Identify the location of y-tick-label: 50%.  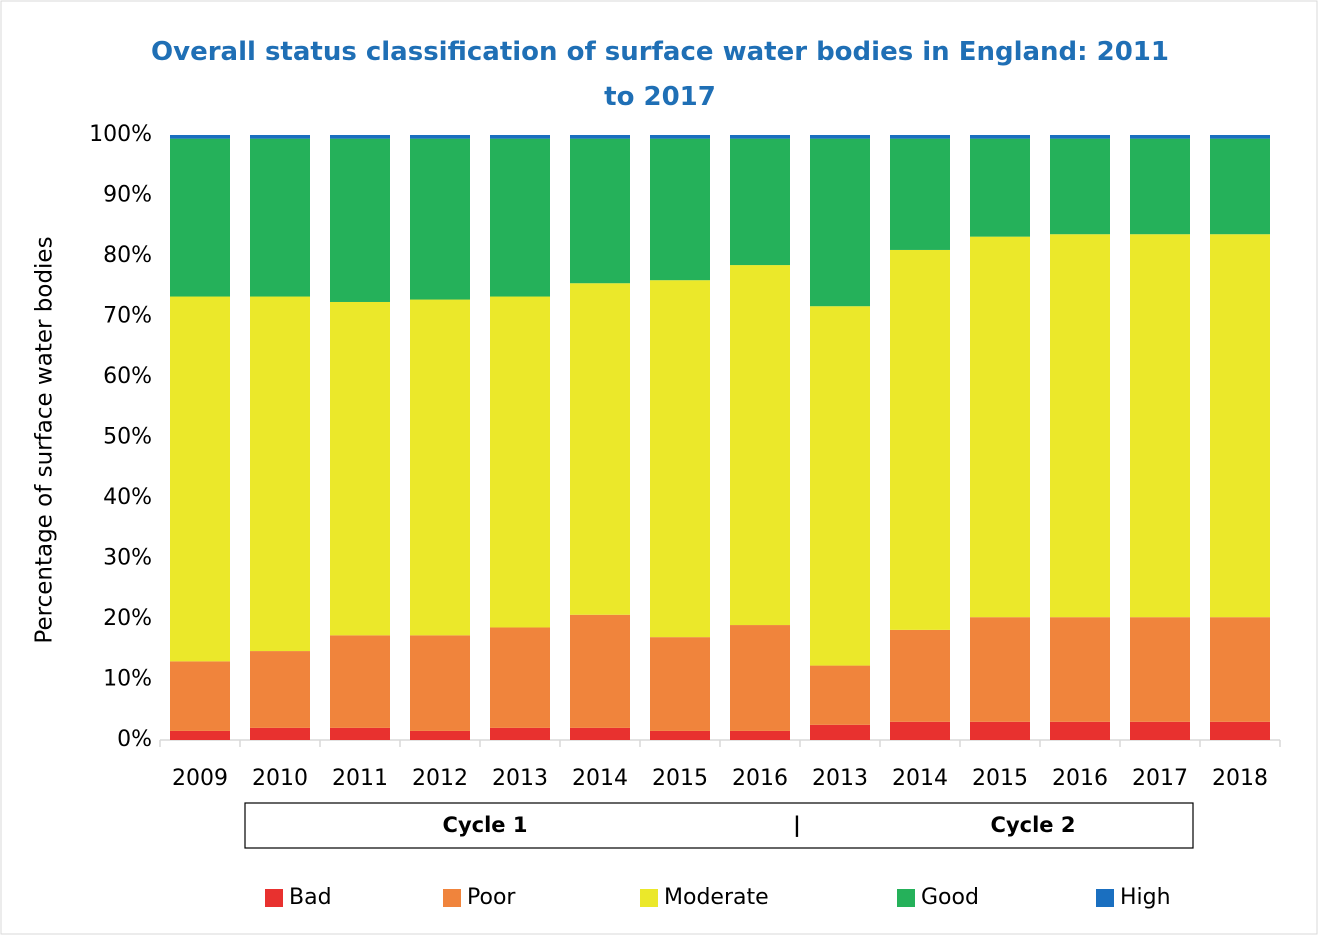
(127, 437).